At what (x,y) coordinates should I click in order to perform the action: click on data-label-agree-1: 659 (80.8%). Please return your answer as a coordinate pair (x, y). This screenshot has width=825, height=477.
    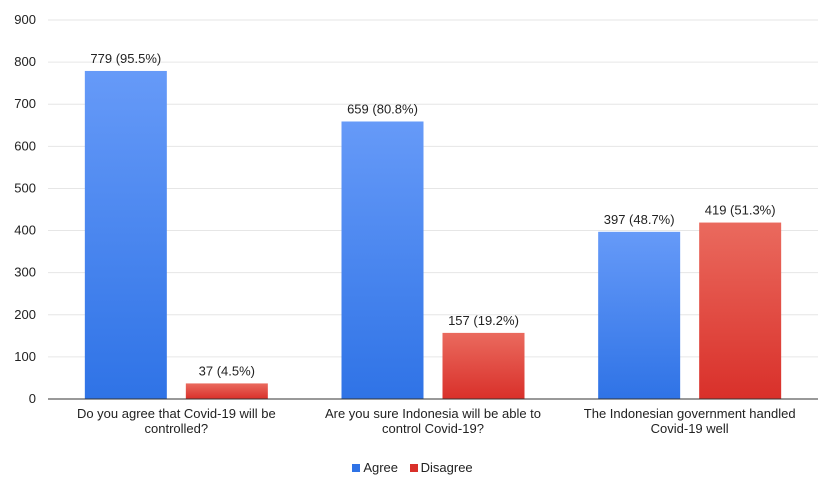
    Looking at the image, I should click on (382, 108).